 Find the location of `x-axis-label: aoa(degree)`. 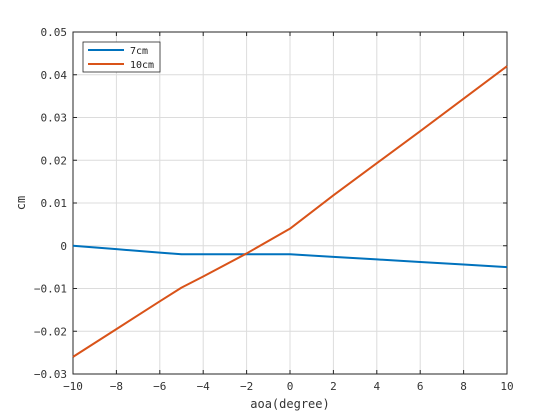

x-axis-label: aoa(degree) is located at coordinates (289, 404).